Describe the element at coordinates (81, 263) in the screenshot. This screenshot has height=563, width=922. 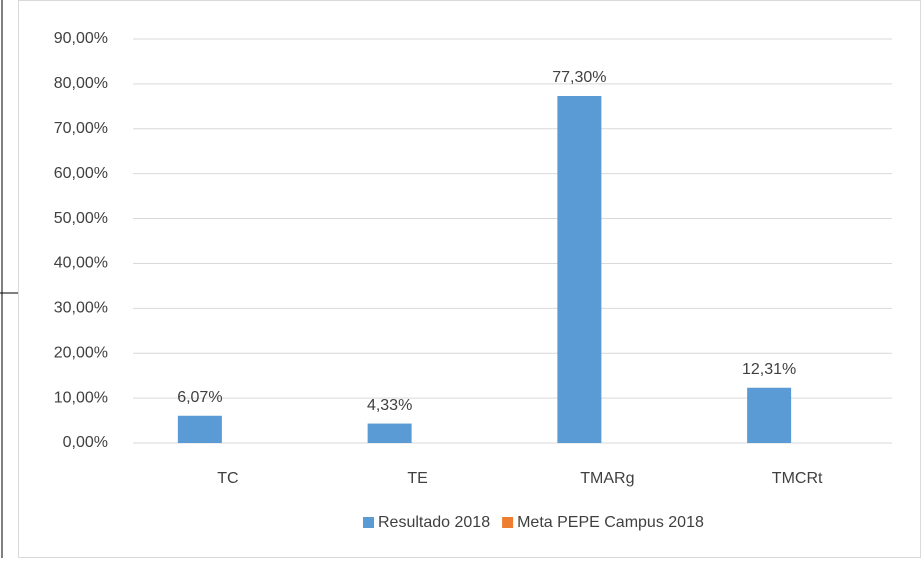
I see `y-tick-label: 40,00%` at that location.